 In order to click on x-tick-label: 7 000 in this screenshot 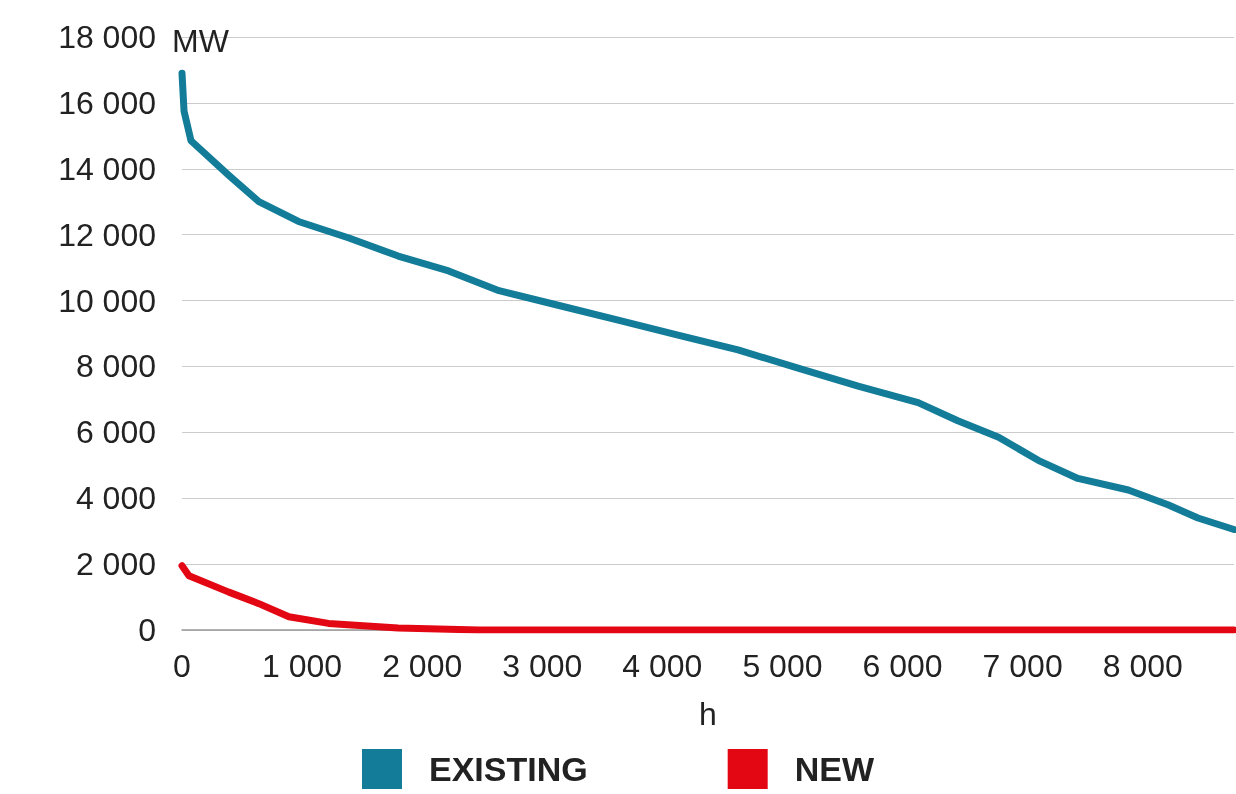, I will do `click(1022, 666)`.